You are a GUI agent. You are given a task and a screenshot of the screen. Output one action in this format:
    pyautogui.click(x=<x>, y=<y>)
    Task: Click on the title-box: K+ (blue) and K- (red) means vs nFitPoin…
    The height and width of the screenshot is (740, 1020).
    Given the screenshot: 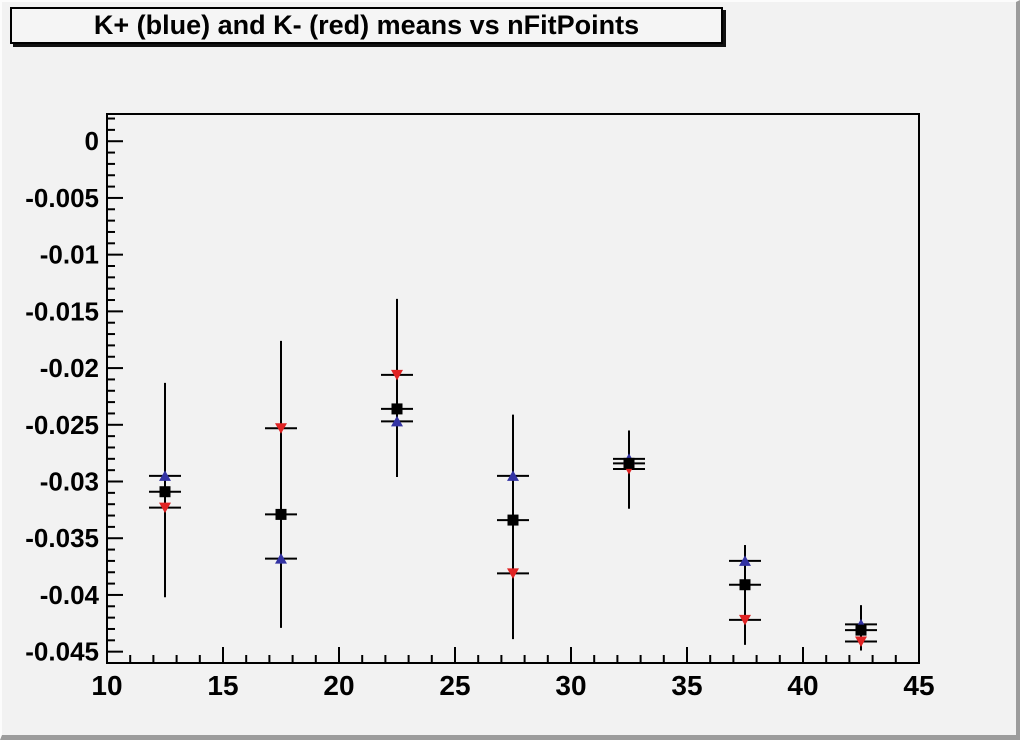 What is the action you would take?
    pyautogui.click(x=366, y=25)
    